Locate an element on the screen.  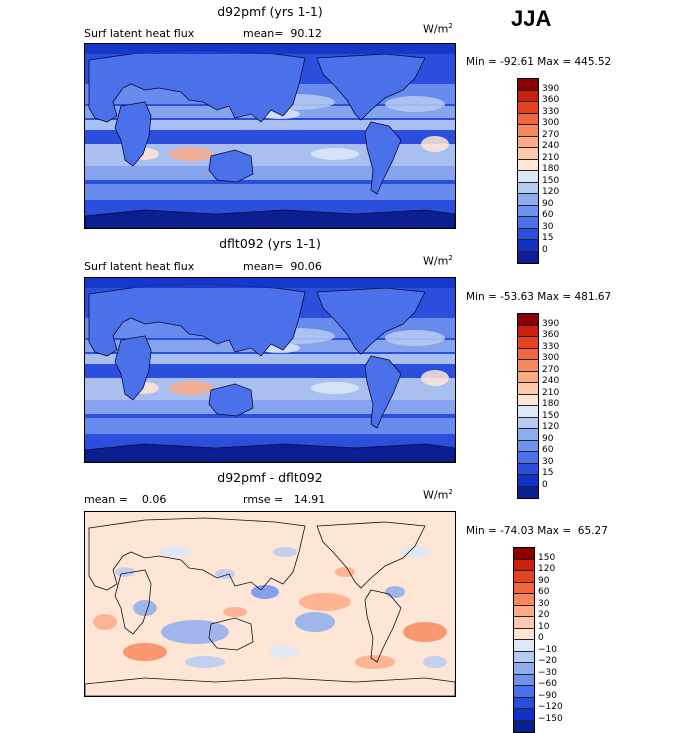
colorbar-tick-label: 20 is located at coordinates (544, 615).